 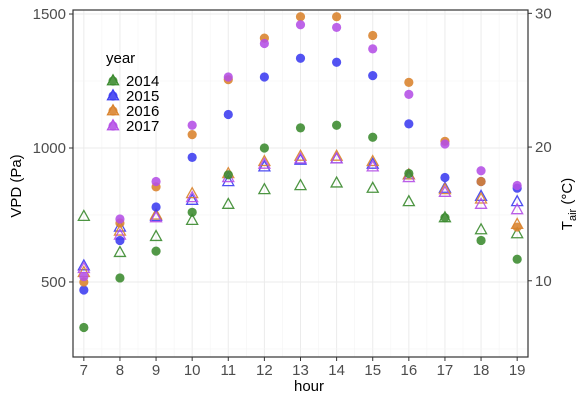 What do you see at coordinates (408, 370) in the screenshot?
I see `x-tick-label: 16` at bounding box center [408, 370].